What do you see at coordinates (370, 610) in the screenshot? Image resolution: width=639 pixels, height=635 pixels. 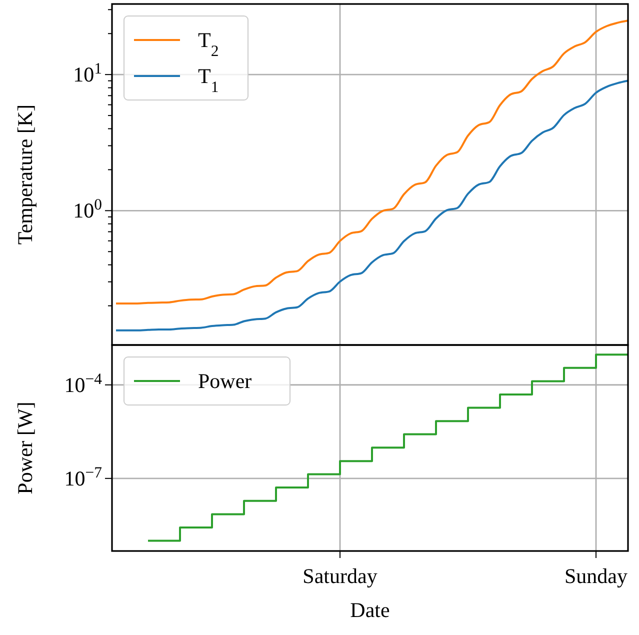 I see `x-axis-title: Date` at bounding box center [370, 610].